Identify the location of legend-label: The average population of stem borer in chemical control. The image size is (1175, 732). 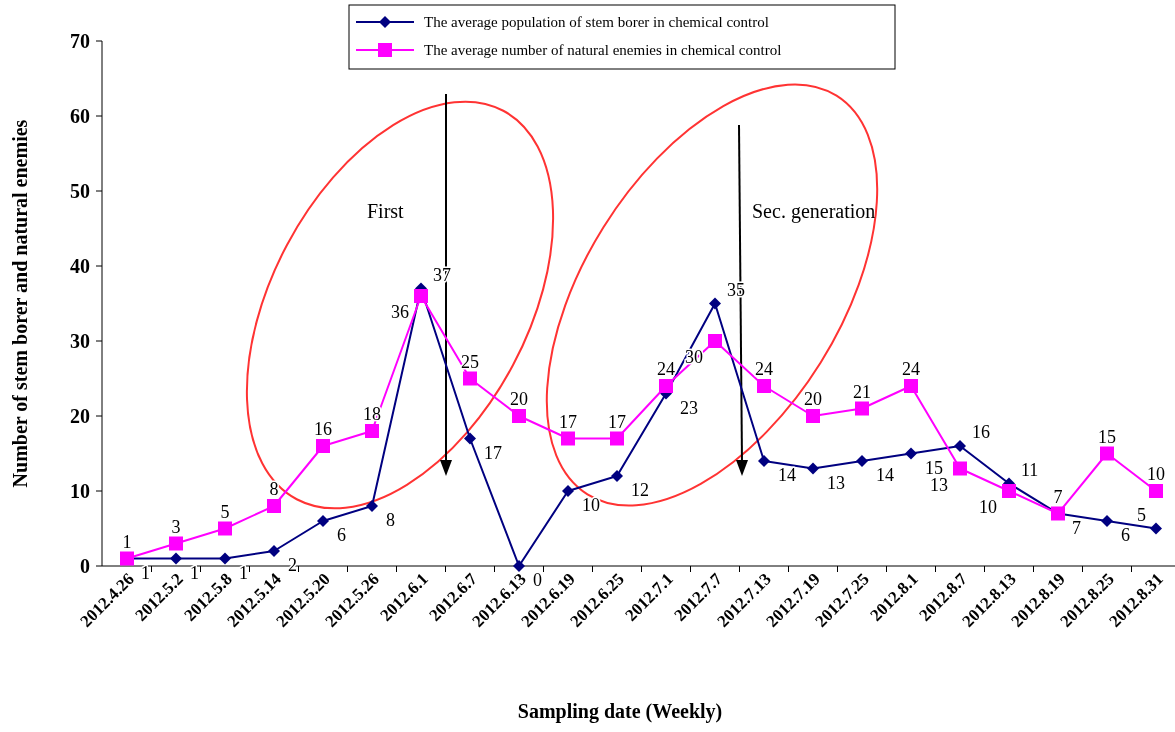
(596, 22).